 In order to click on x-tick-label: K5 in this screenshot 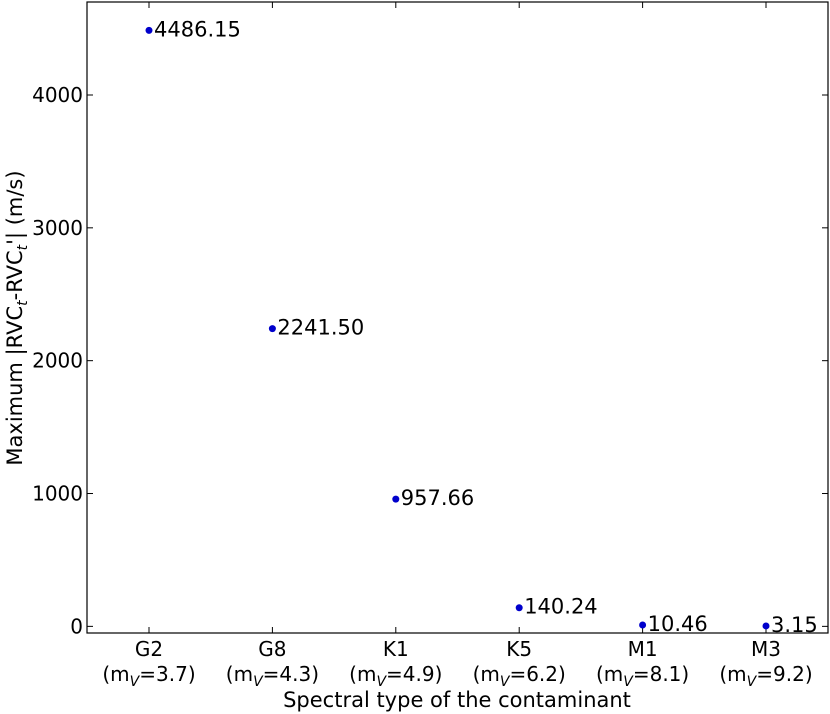, I will do `click(519, 649)`.